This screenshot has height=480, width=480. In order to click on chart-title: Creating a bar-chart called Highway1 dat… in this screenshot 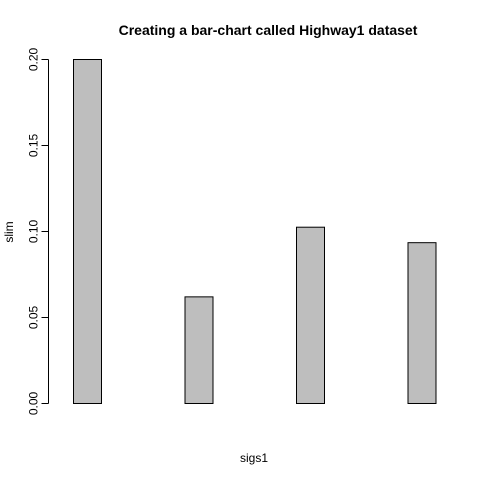, I will do `click(268, 30)`.